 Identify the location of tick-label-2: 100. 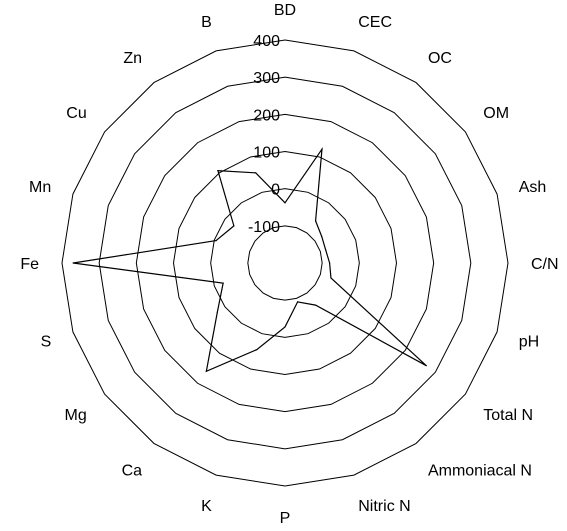
(266, 153).